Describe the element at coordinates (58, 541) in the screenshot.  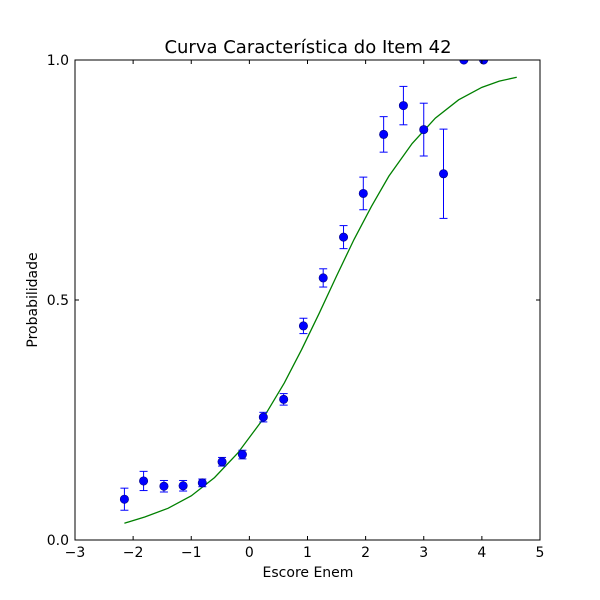
I see `y-tick-label-0: 0.0` at that location.